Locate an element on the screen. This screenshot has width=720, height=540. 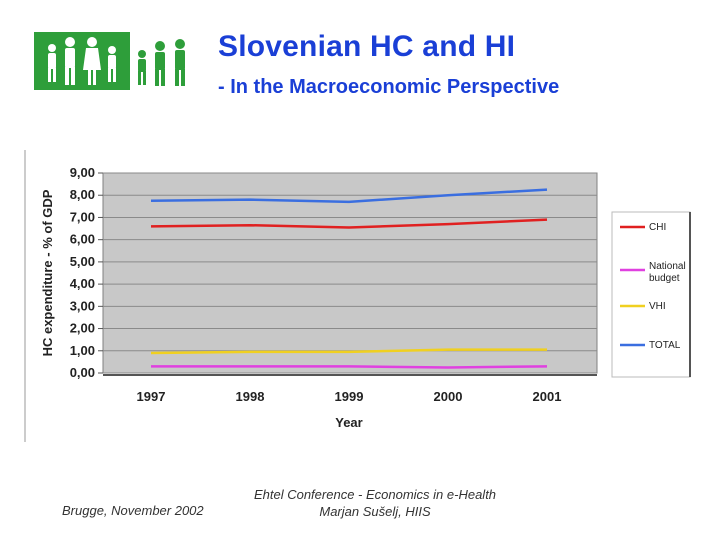
series-line-vhi is located at coordinates (348, 351).